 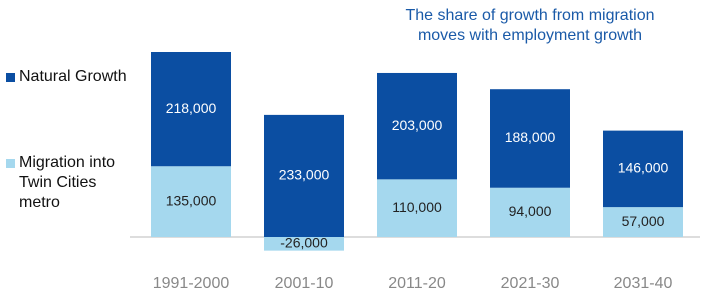 I want to click on legend-label: Natural Growth, so click(x=73, y=76).